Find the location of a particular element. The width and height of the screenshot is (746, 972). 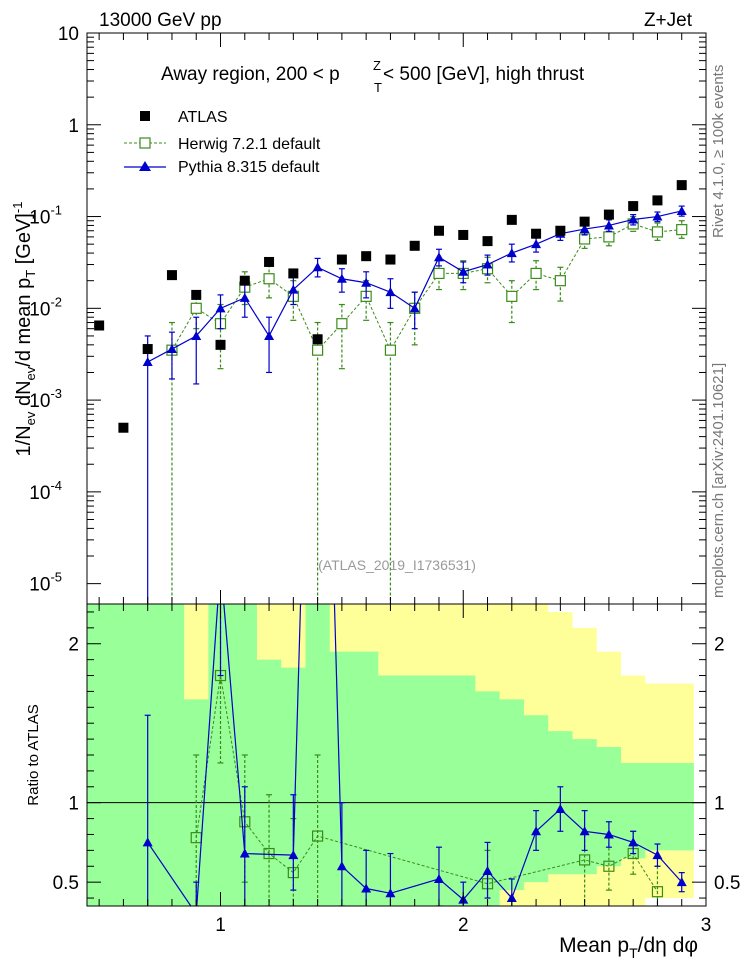

plot-title: Away region, 200 < p is located at coordinates (250, 74).